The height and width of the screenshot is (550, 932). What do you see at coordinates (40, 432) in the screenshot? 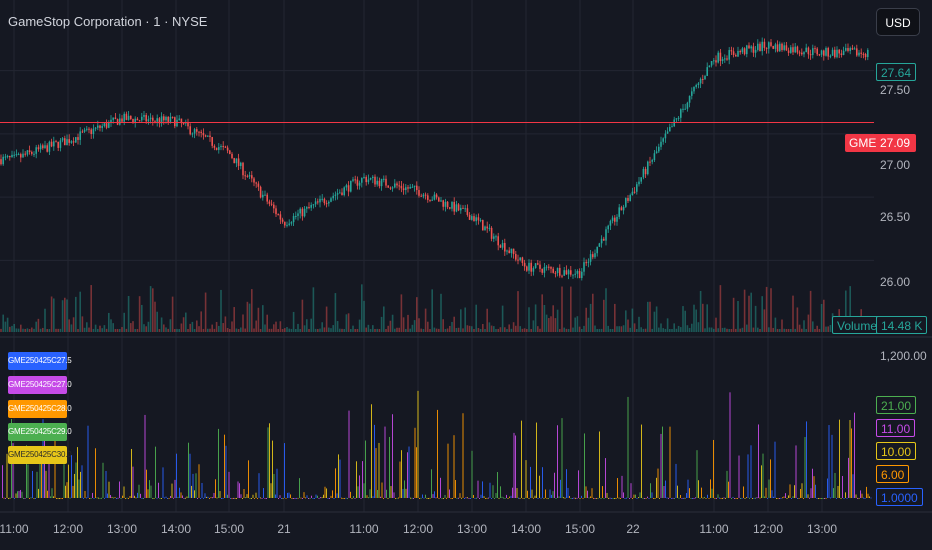
I see `legend-item-c29: GME250425C29.0` at bounding box center [40, 432].